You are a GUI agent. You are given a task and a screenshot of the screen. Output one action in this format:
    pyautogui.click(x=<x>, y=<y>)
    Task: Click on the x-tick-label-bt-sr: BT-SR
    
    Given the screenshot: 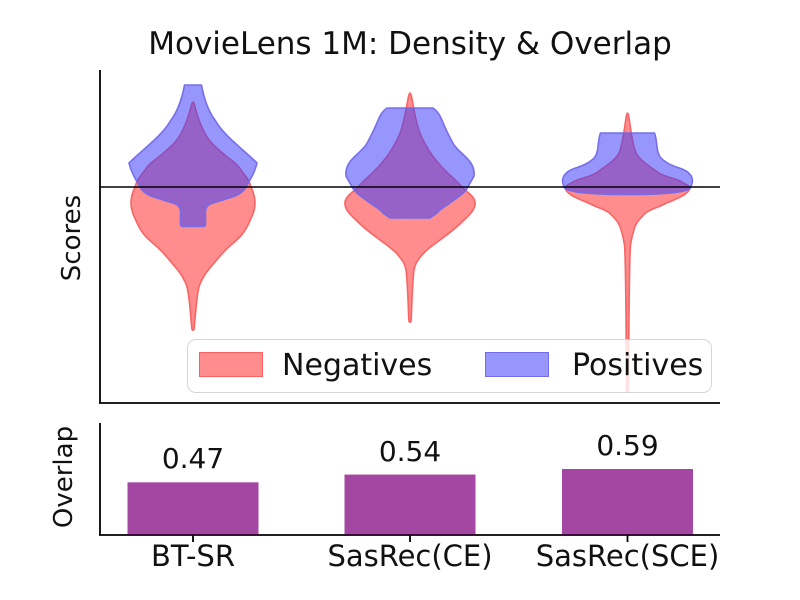 What is the action you would take?
    pyautogui.click(x=193, y=556)
    